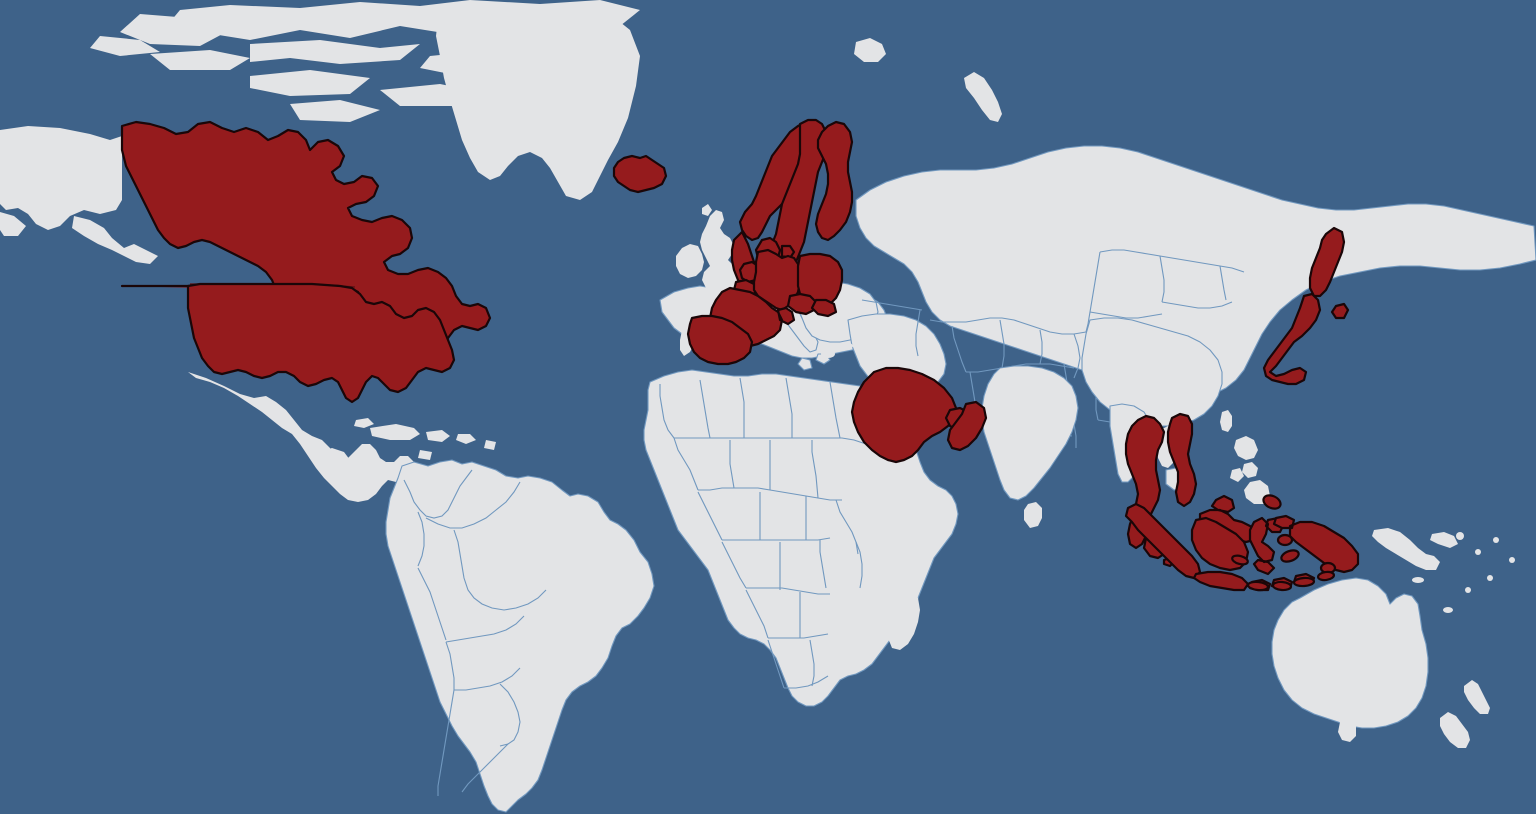 This screenshot has height=814, width=1536. I want to click on russia-asia, so click(1195, 273).